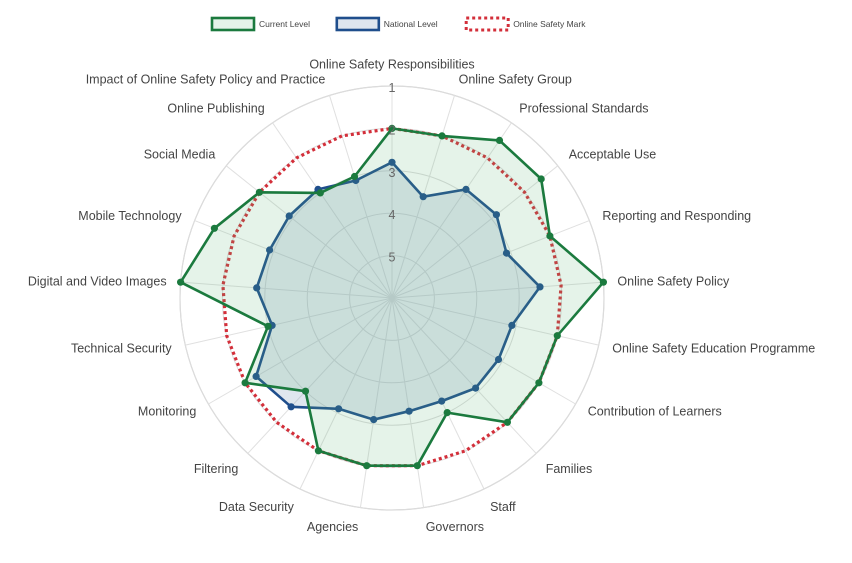 This screenshot has width=852, height=563. What do you see at coordinates (97, 281) in the screenshot?
I see `category-label: Digital and Video Images` at bounding box center [97, 281].